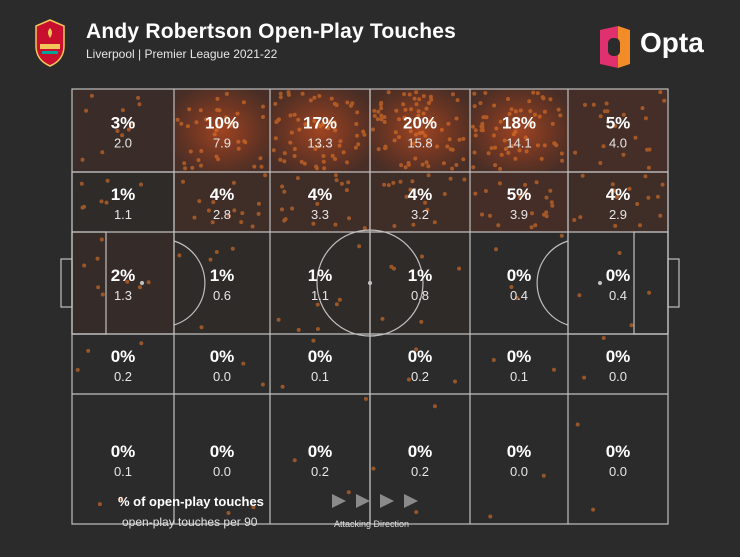  Describe the element at coordinates (319, 143) in the screenshot. I see `cell-per90-label: 13.3` at that location.